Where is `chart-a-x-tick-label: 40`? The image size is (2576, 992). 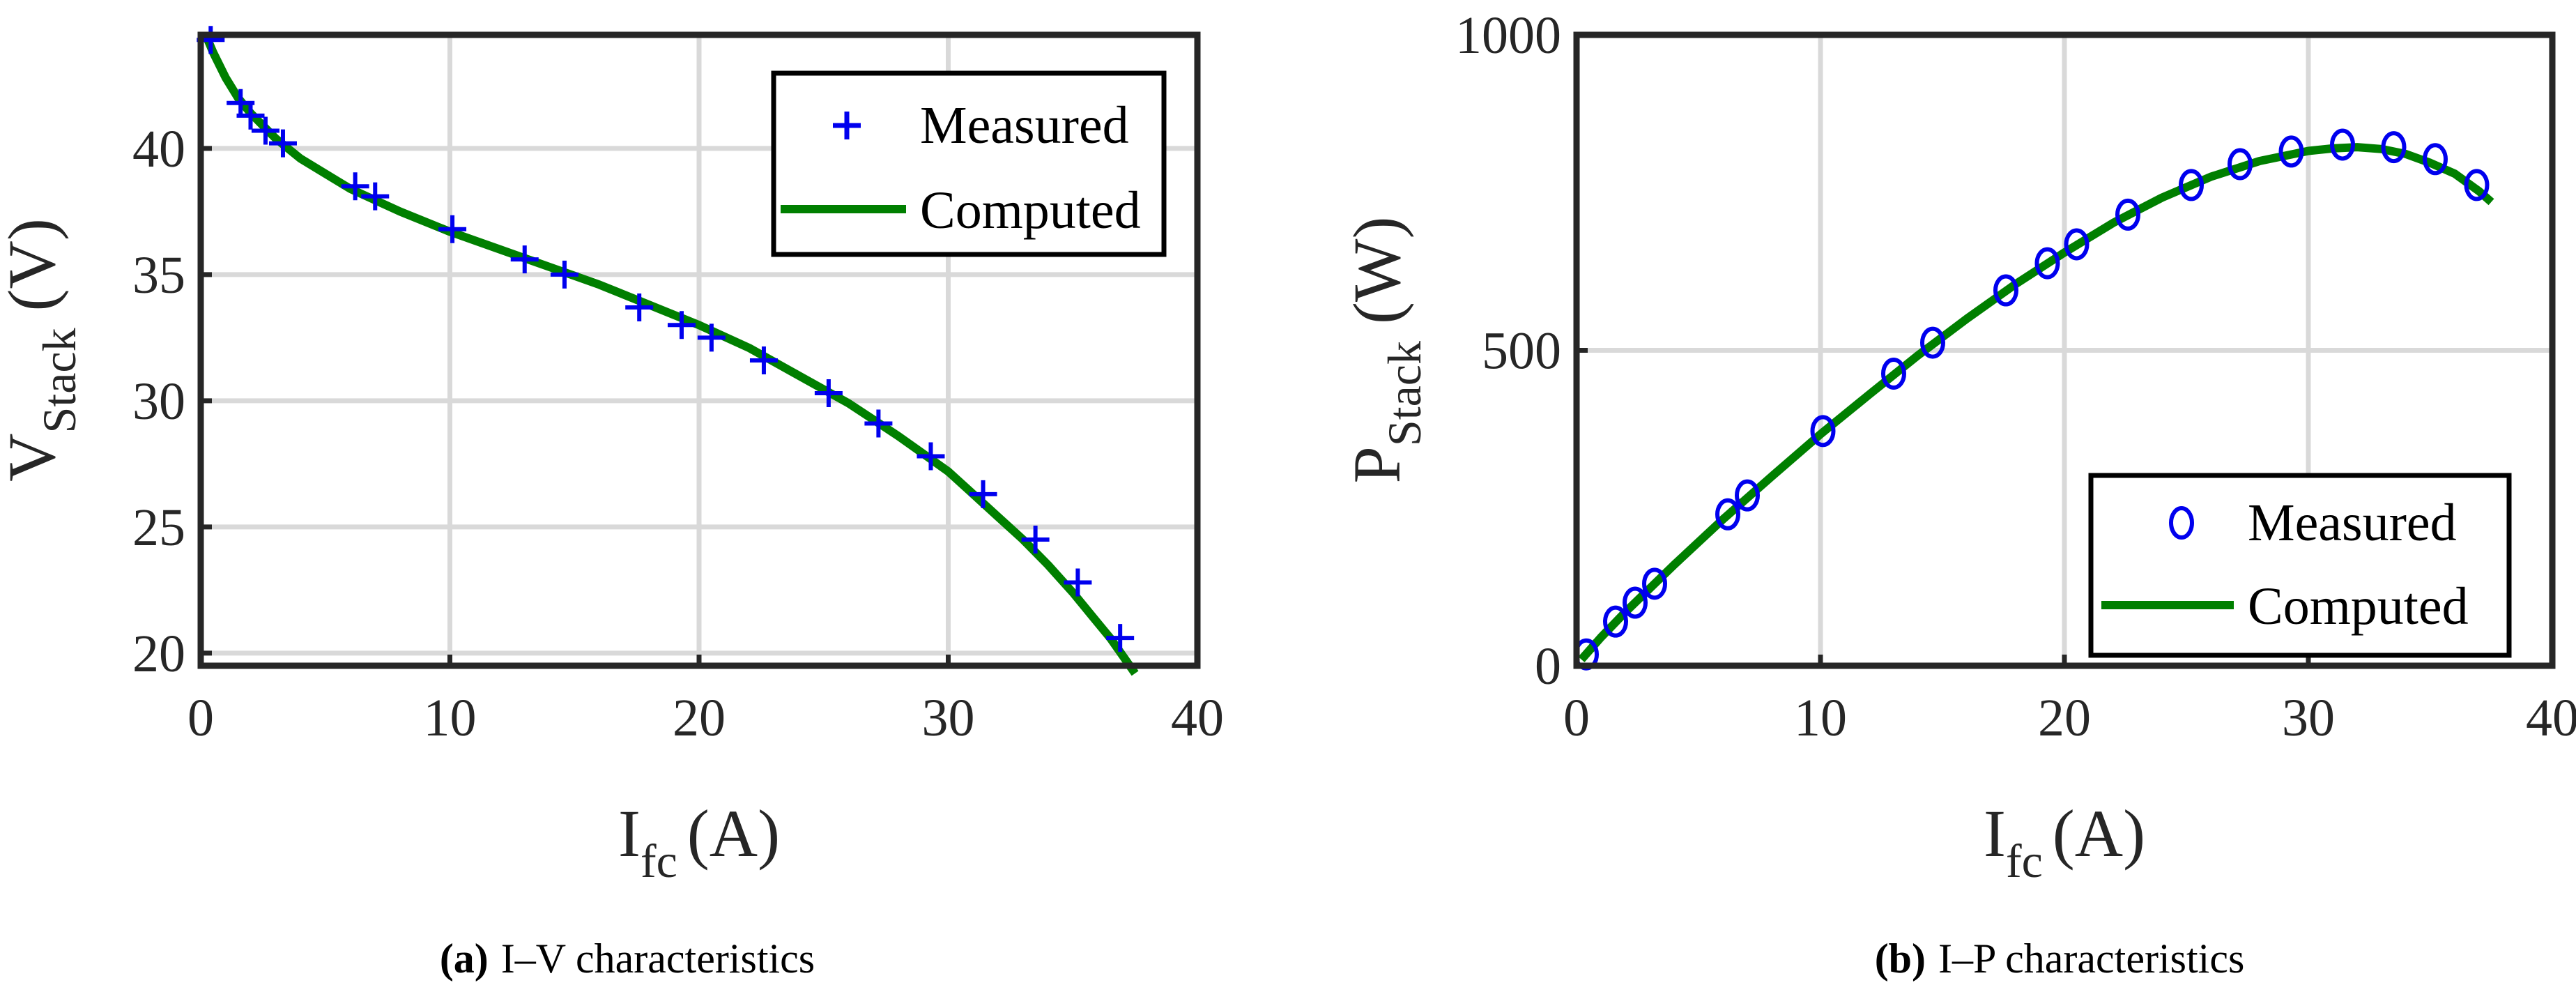 chart-a-x-tick-label: 40 is located at coordinates (1197, 718).